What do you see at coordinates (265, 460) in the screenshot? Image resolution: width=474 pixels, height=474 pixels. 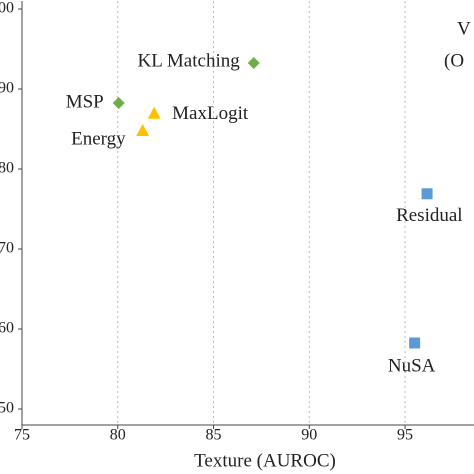 I see `x-axis-label: Texture (AUROC)` at bounding box center [265, 460].